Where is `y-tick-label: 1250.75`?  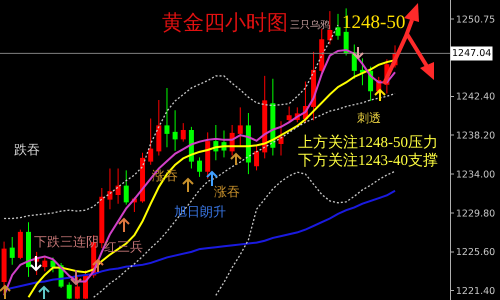
y-tick-label: 1250.75 is located at coordinates (476, 20).